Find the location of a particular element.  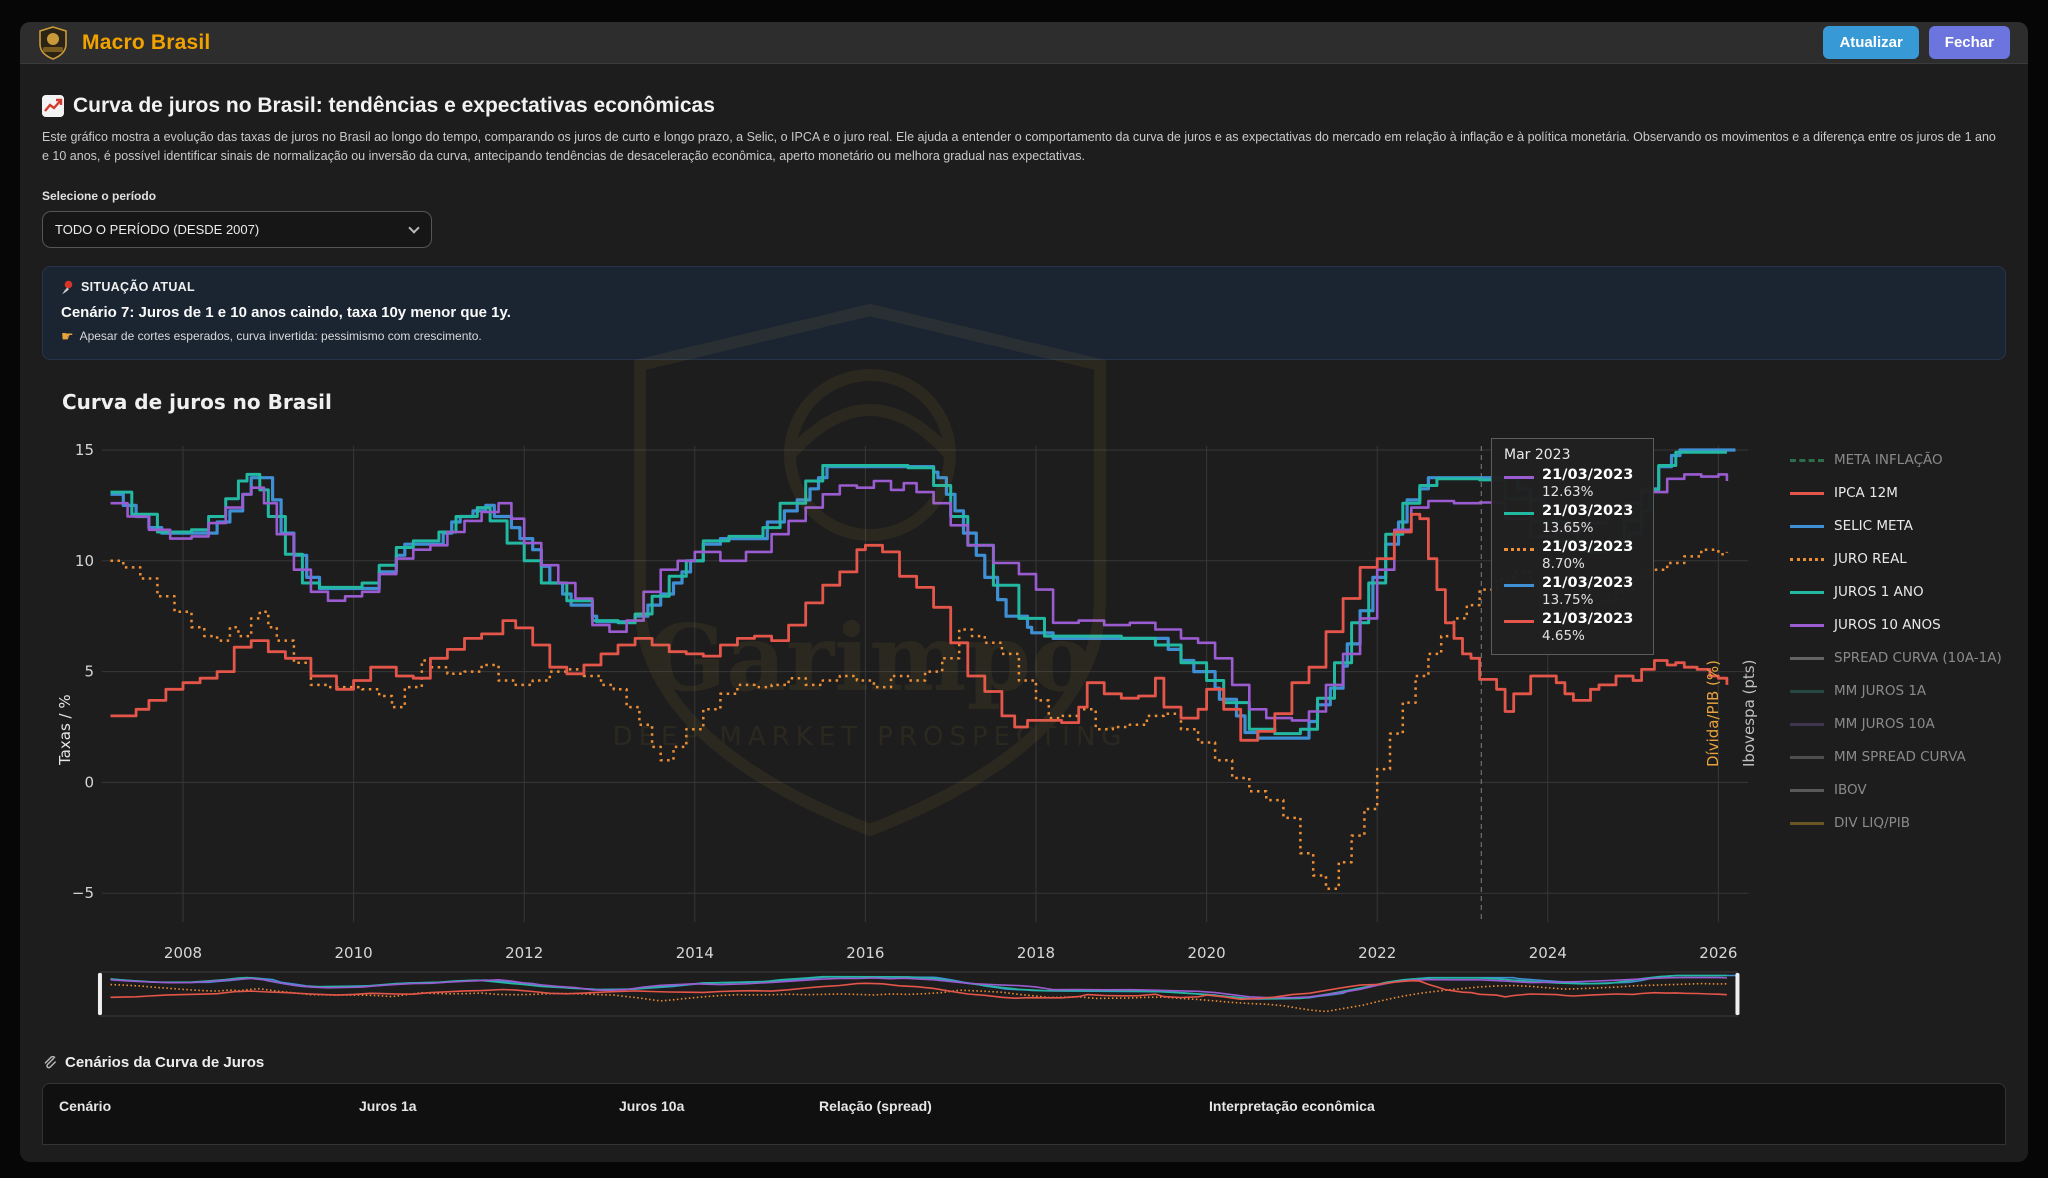

legend-item-div-liq-pib: DIV LIQ/PIB is located at coordinates (1896, 823).